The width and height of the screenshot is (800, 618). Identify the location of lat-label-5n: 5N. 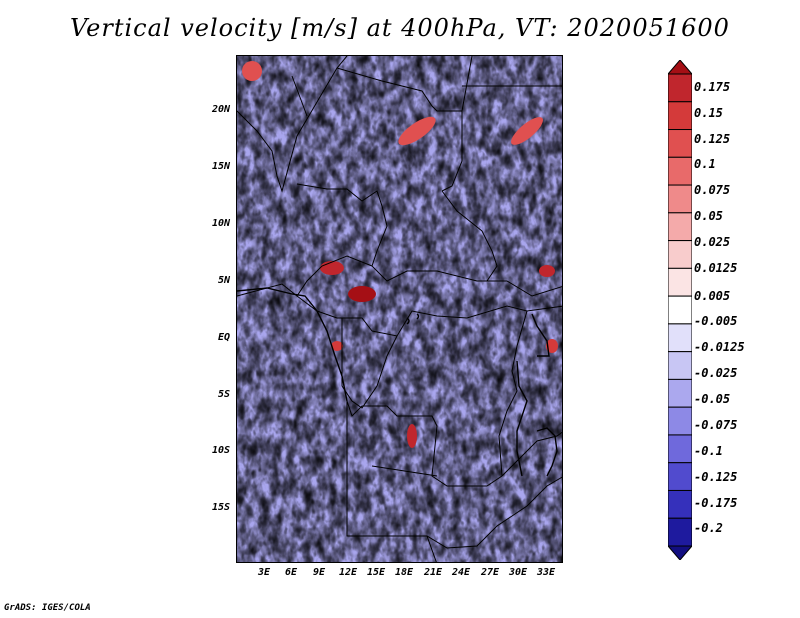
(223, 280).